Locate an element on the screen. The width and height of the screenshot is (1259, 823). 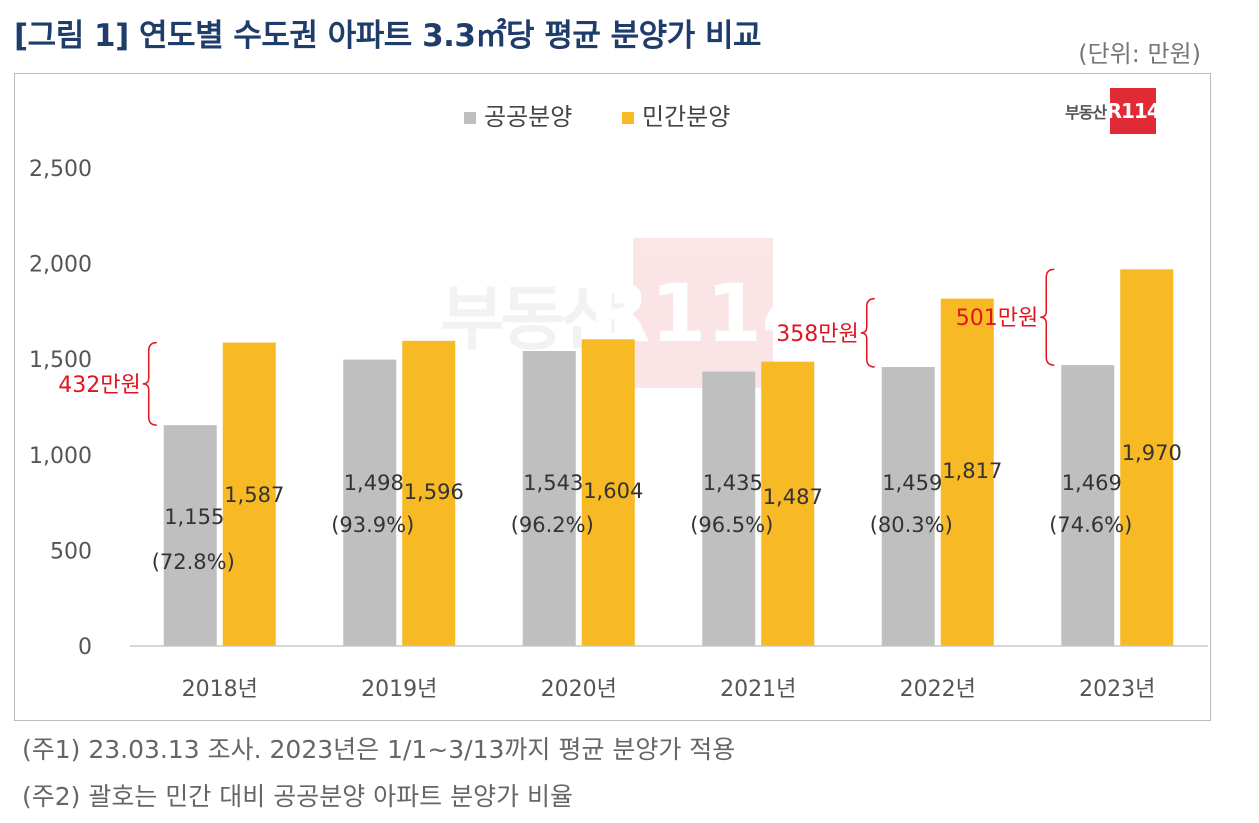
data-label-private: 1,487 is located at coordinates (793, 497).